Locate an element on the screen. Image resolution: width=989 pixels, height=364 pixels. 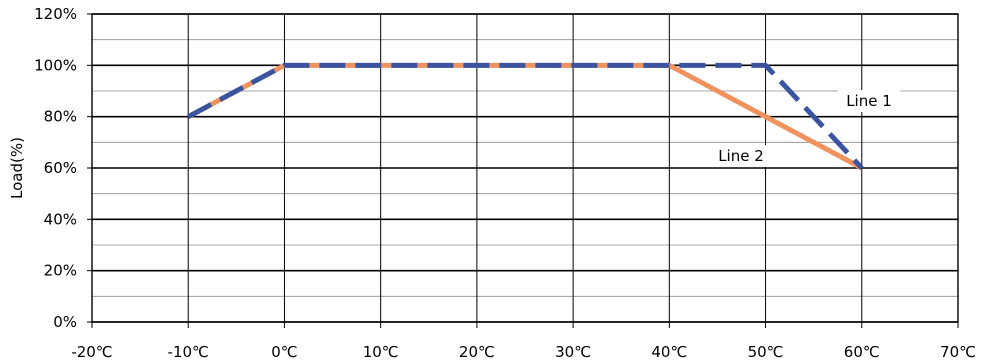
x-tick-label: 50℃ is located at coordinates (766, 352).